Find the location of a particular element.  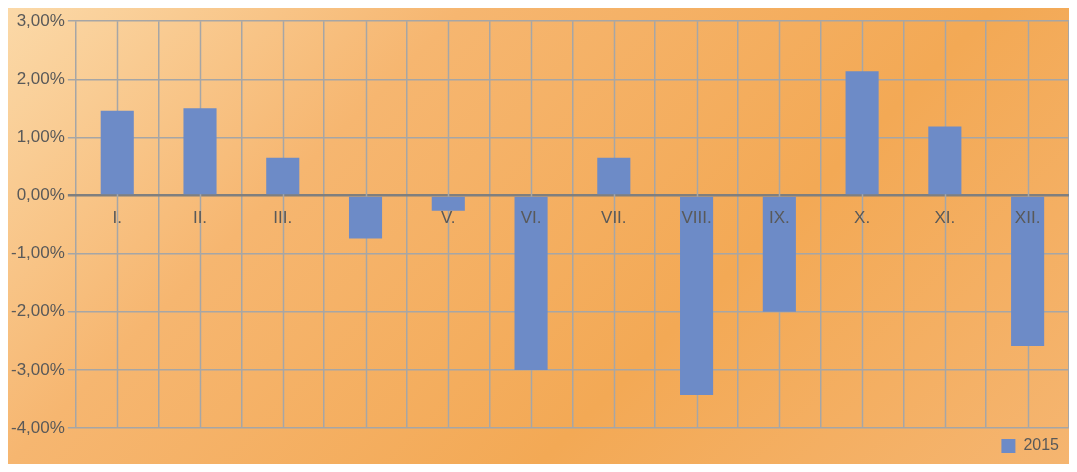

x-tick-label: II. is located at coordinates (200, 218).